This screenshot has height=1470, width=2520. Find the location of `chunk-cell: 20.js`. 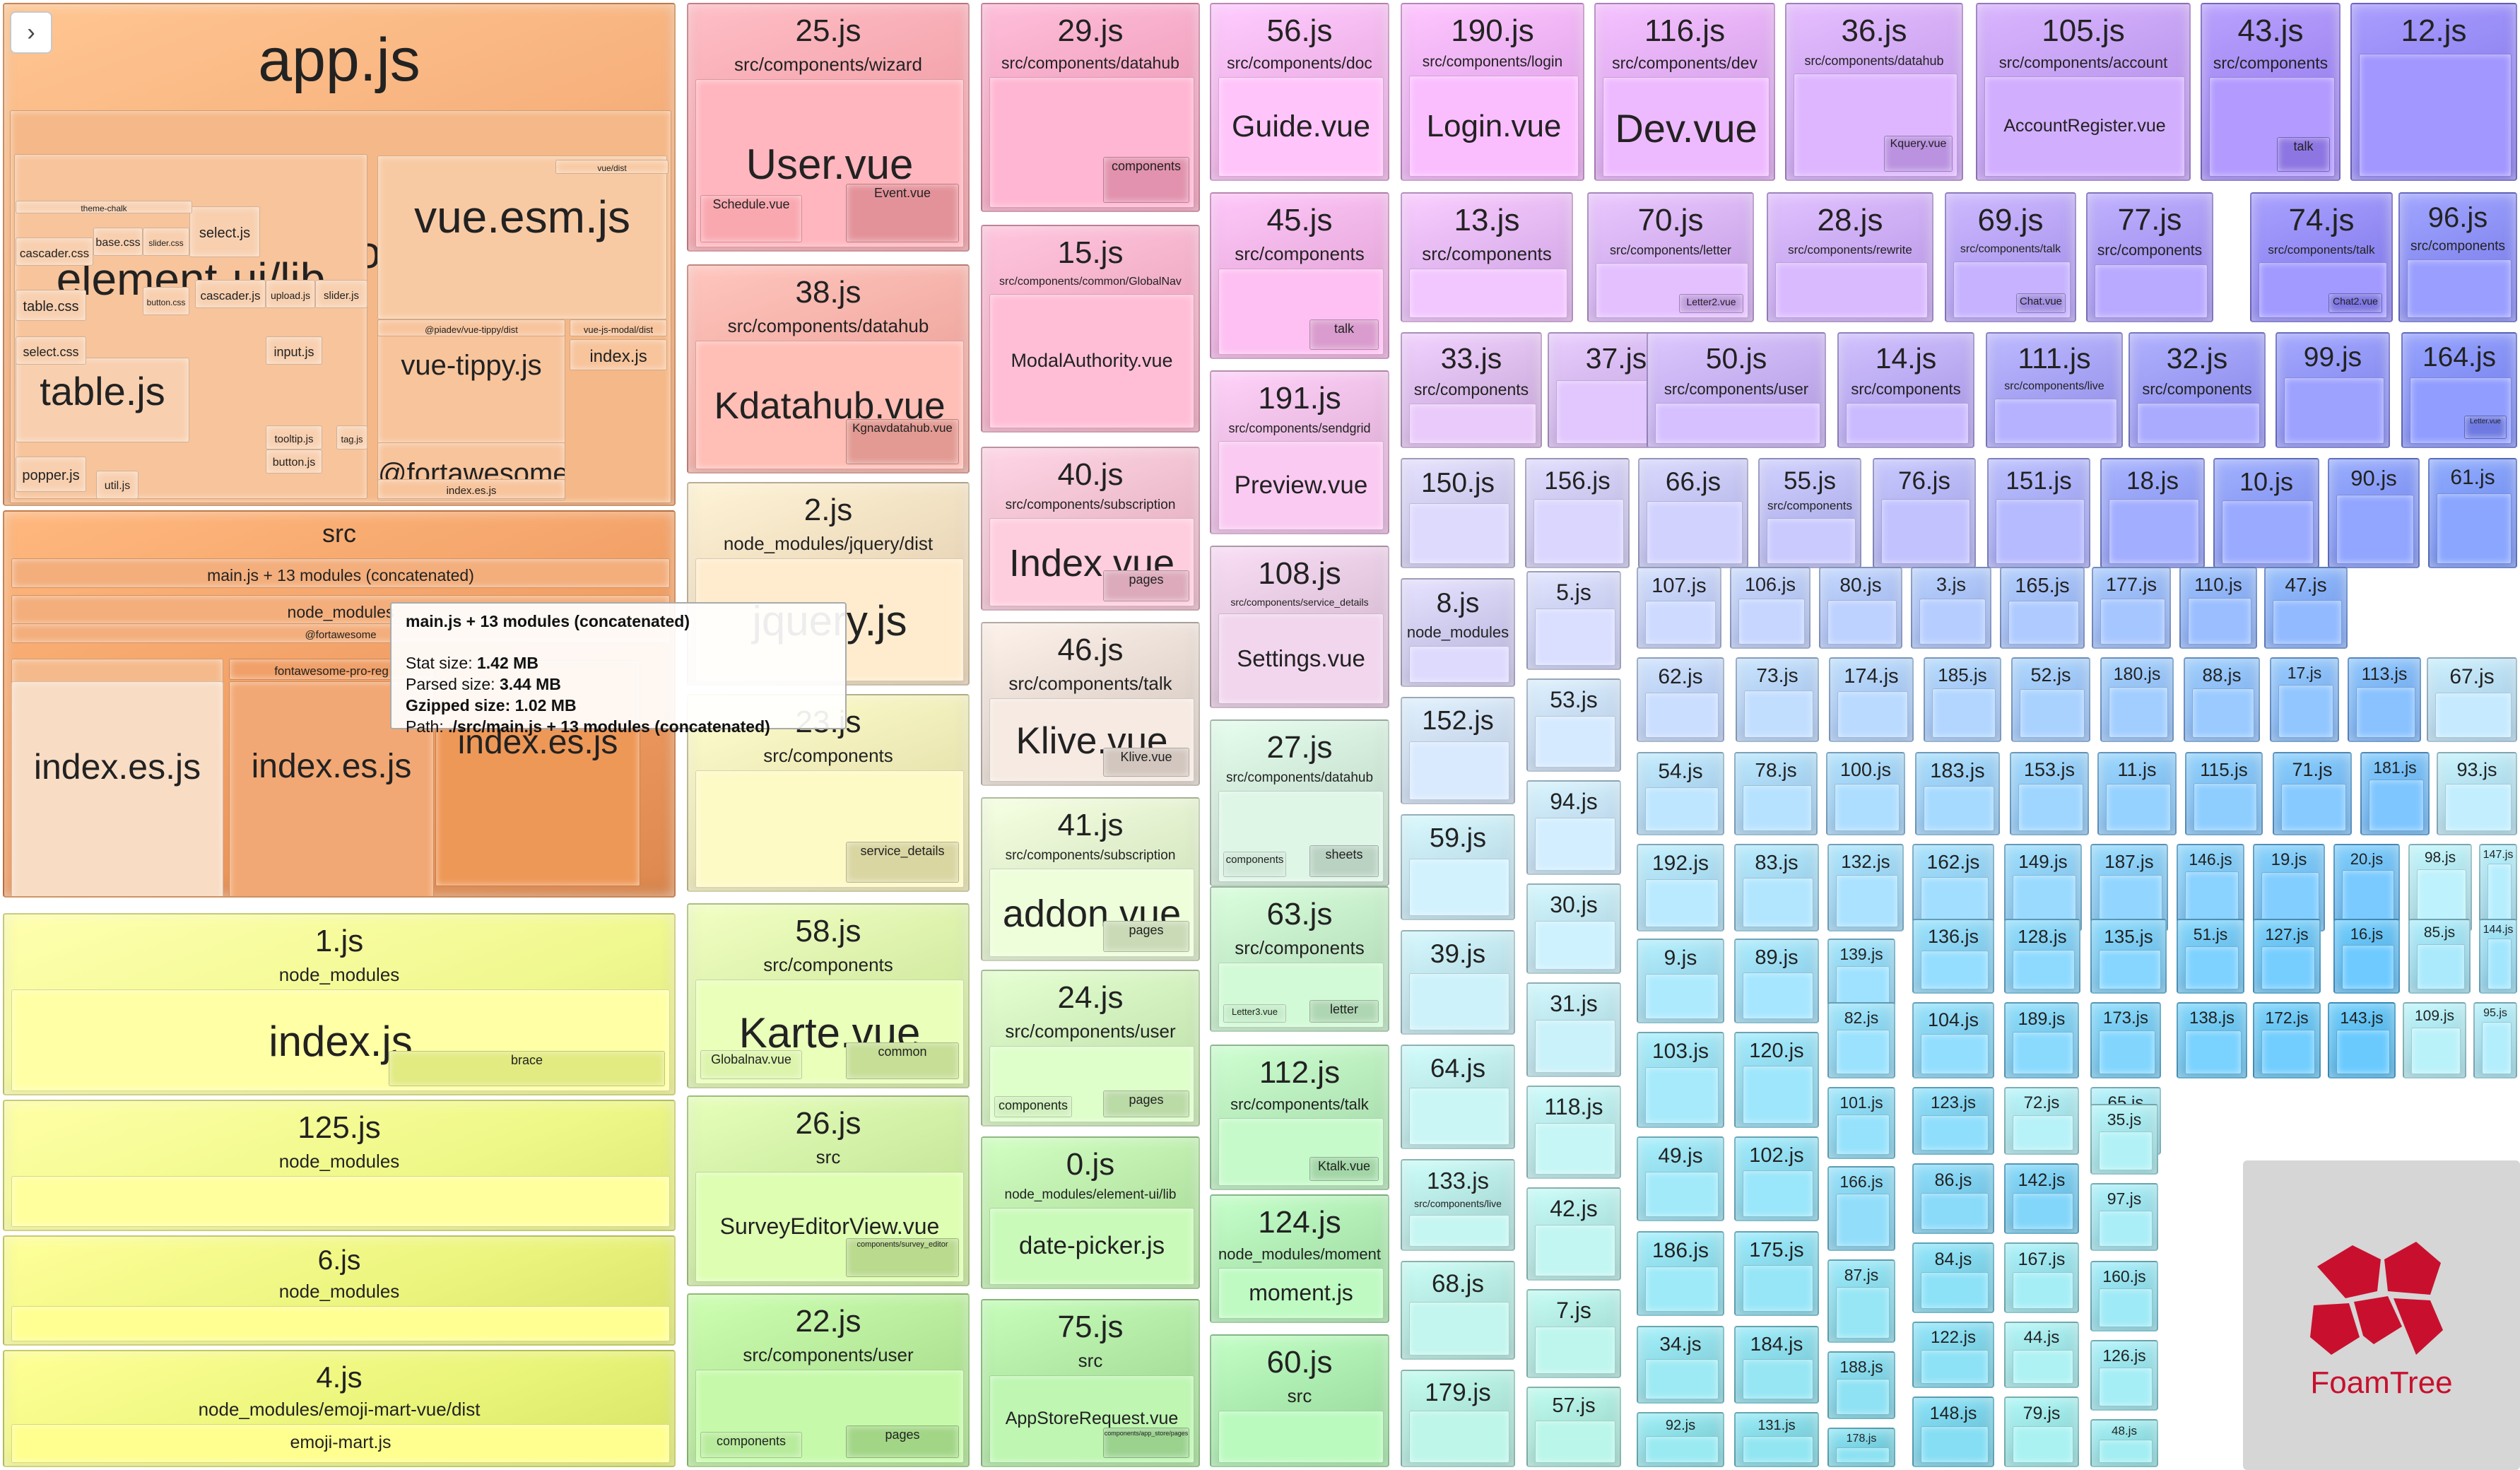

chunk-cell: 20.js is located at coordinates (2367, 888).